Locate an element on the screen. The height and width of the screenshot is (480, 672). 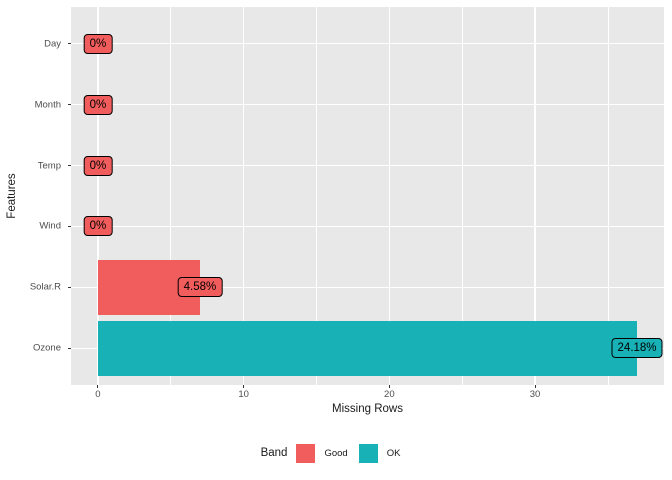
x-tick-label-10: 10 is located at coordinates (243, 394).